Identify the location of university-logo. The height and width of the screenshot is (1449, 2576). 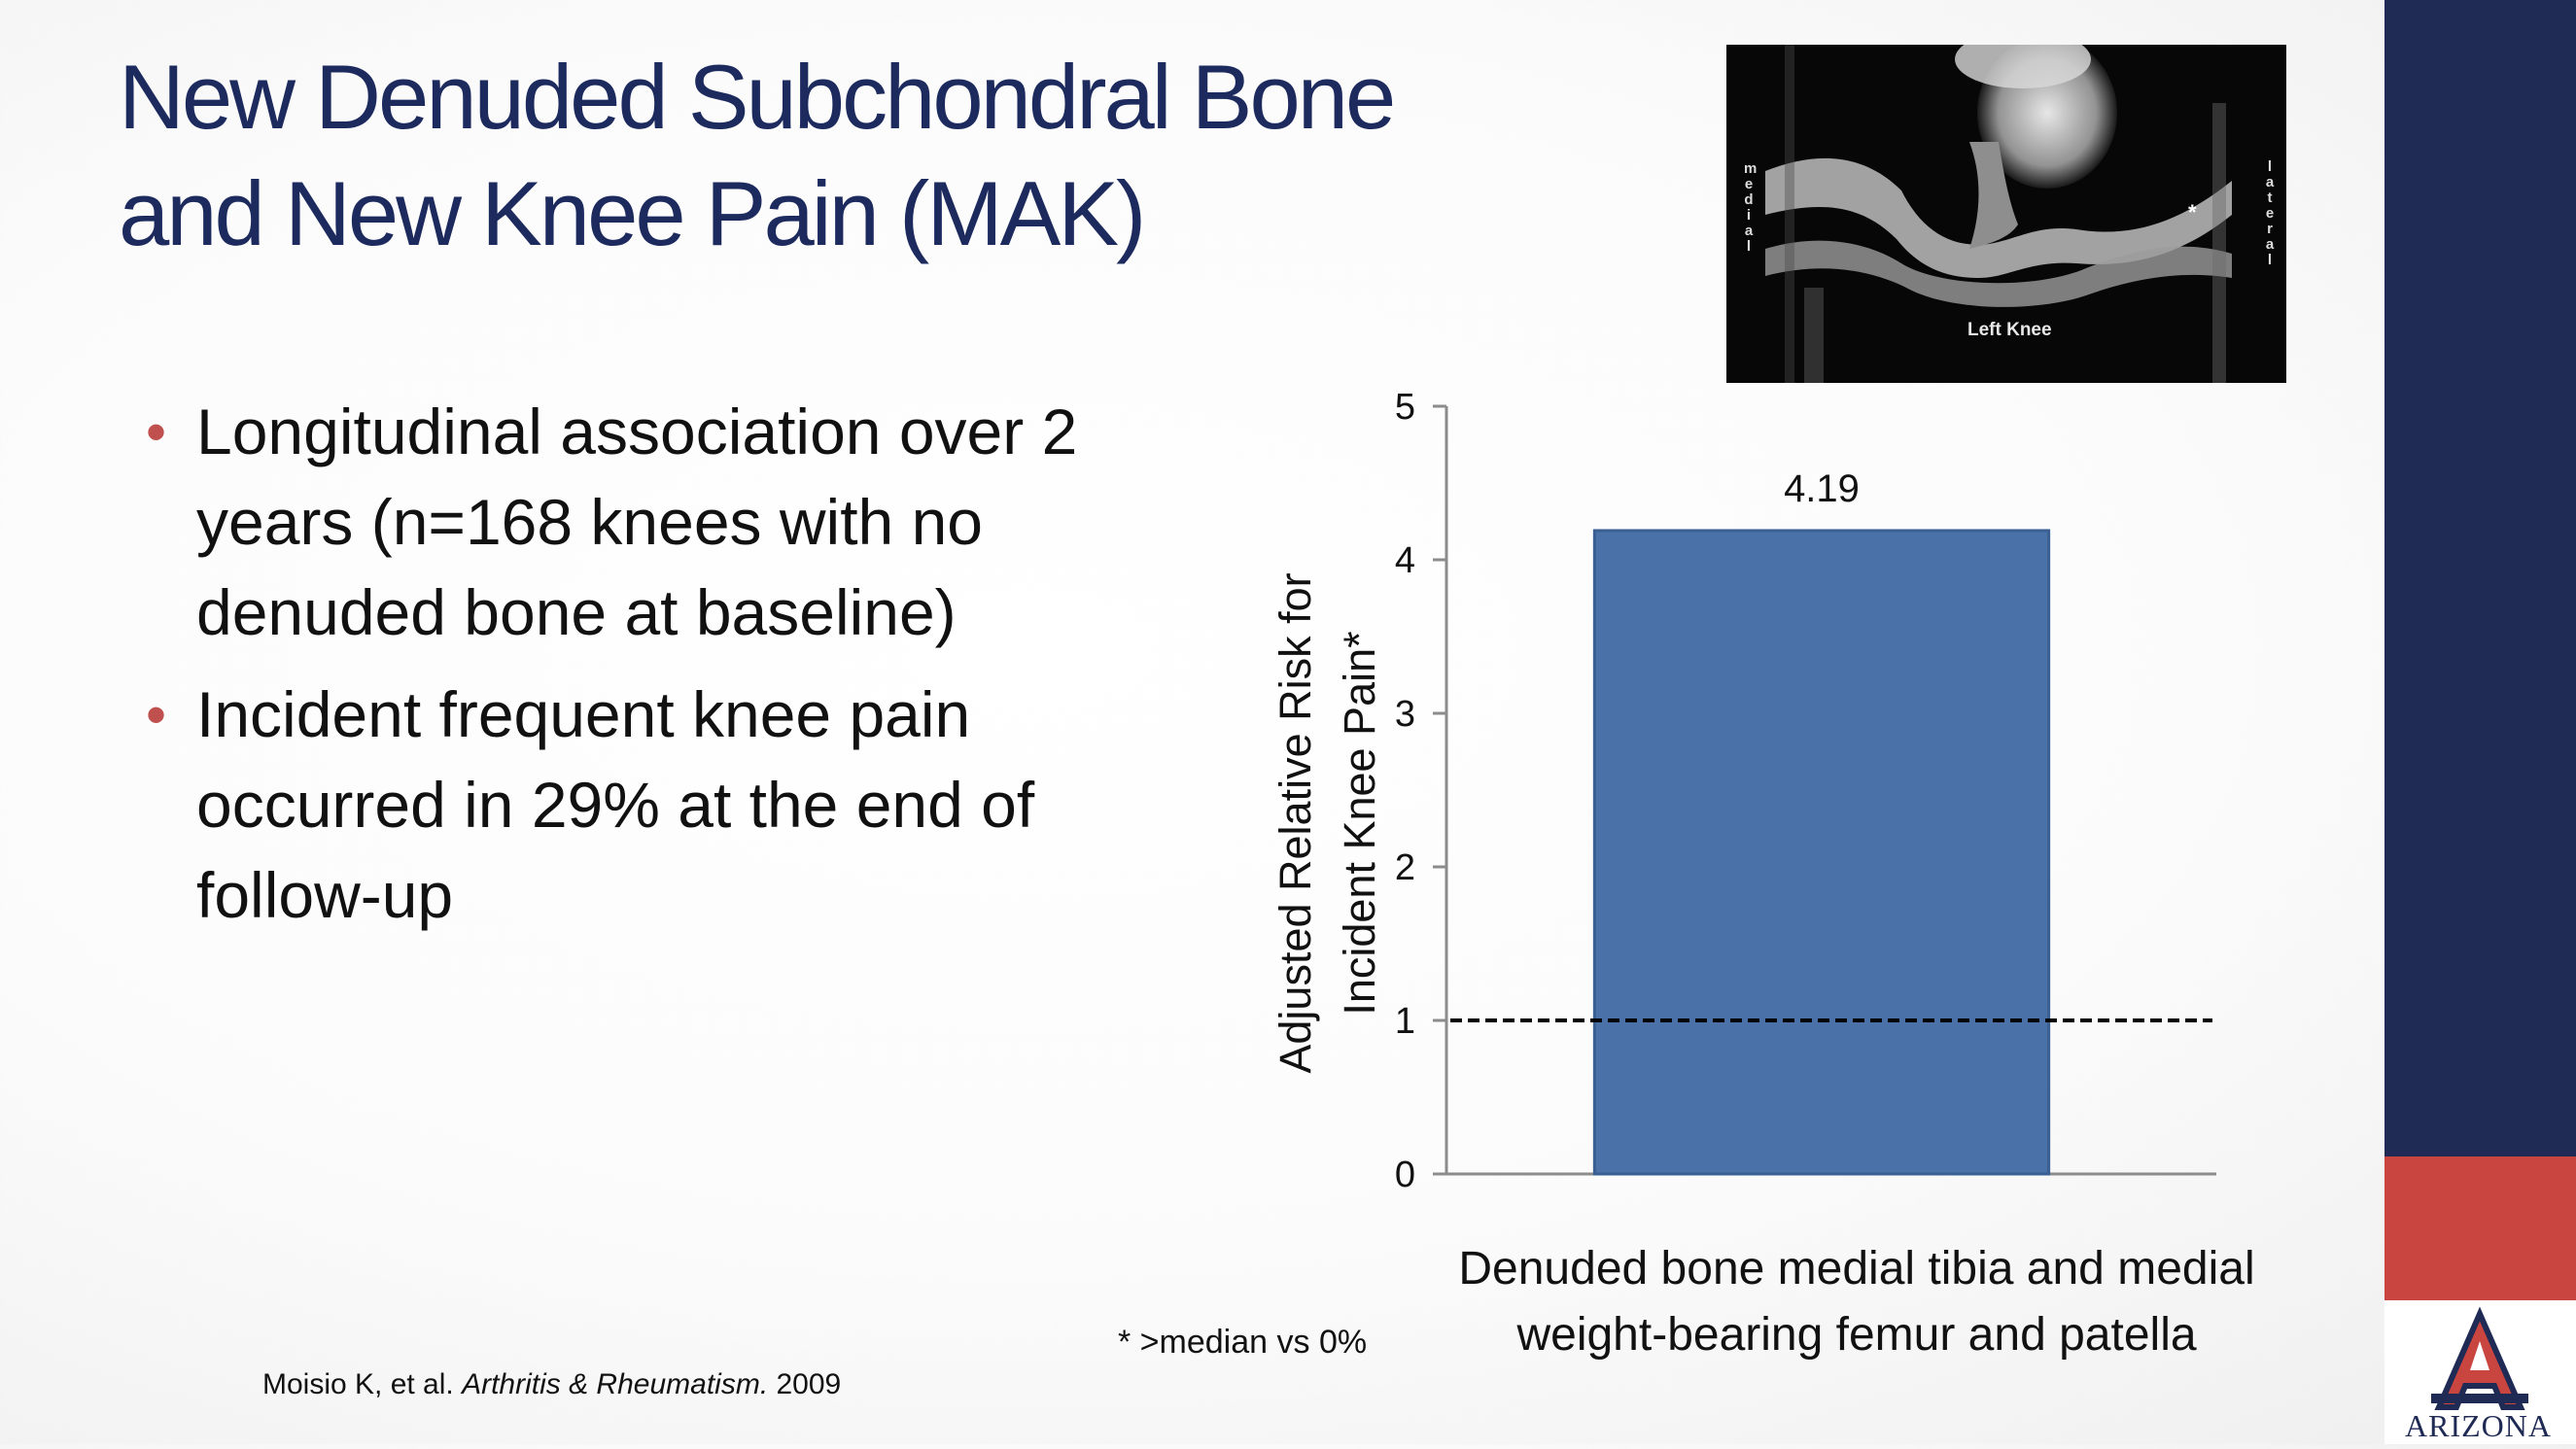
(2481, 1372).